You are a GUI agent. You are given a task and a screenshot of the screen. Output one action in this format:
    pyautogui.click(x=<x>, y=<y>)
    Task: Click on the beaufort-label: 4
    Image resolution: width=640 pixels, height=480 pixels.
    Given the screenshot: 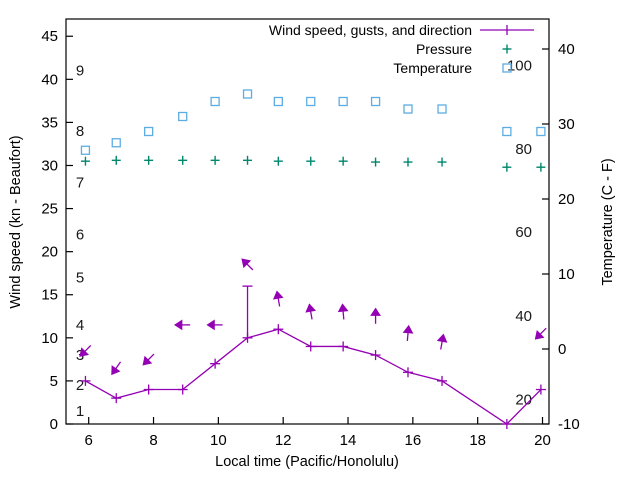 What is the action you would take?
    pyautogui.click(x=80, y=325)
    